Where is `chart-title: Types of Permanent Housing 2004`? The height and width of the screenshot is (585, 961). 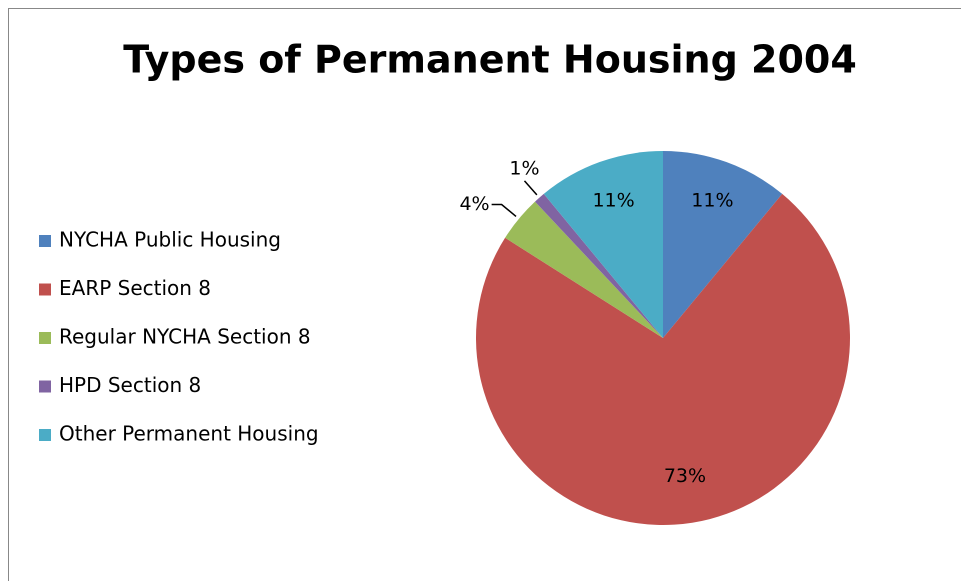
chart-title: Types of Permanent Housing 2004 is located at coordinates (490, 60).